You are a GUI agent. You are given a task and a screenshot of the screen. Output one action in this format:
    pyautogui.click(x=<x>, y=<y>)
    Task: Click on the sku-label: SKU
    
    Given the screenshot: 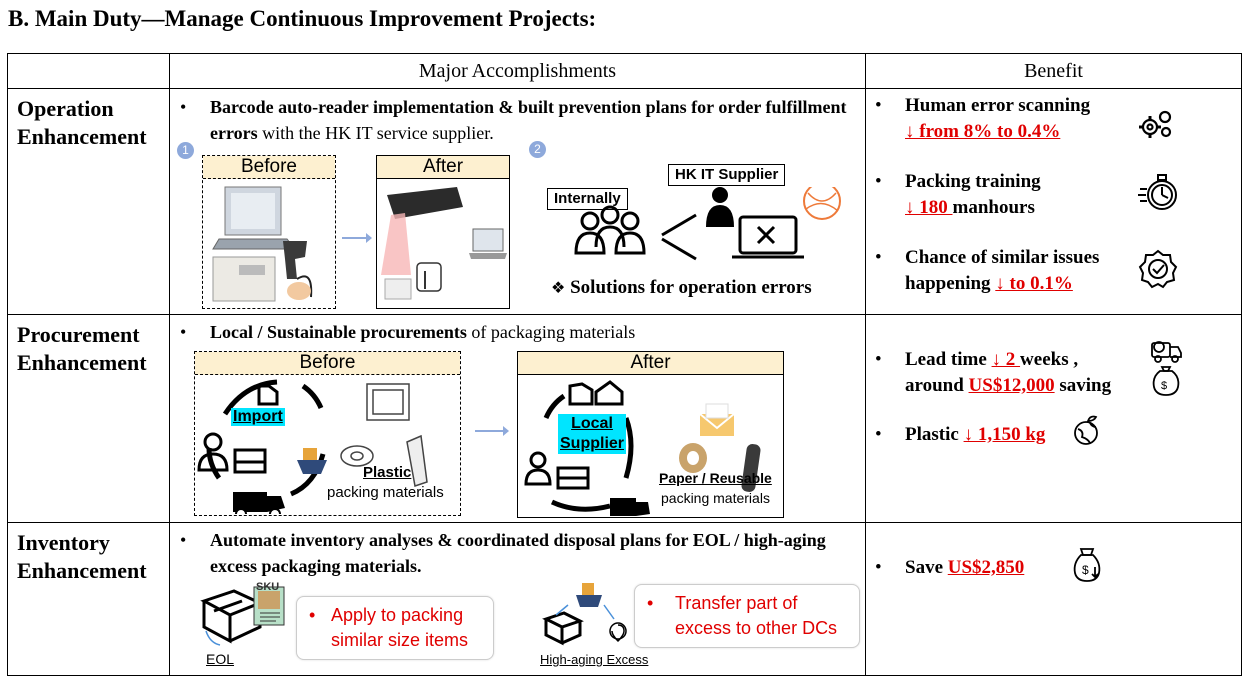 What is the action you would take?
    pyautogui.click(x=268, y=587)
    